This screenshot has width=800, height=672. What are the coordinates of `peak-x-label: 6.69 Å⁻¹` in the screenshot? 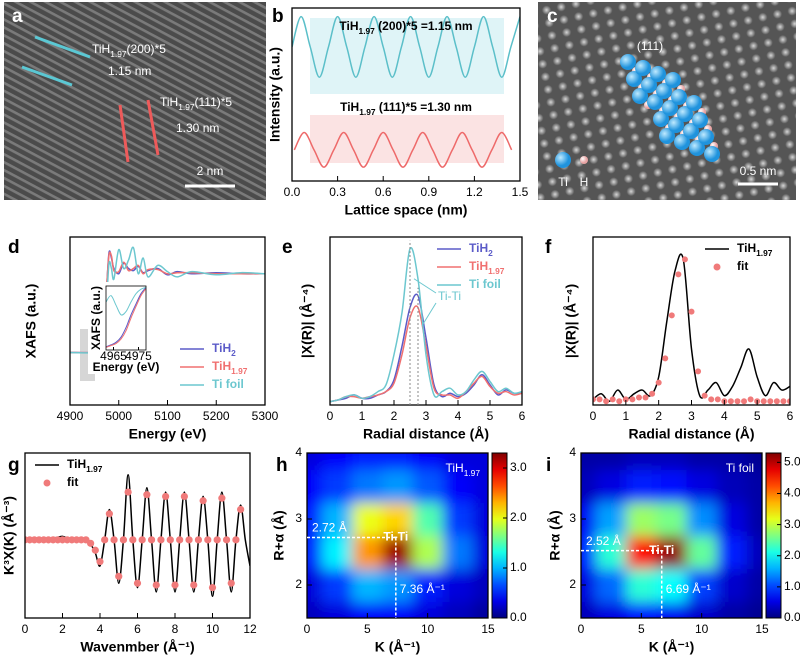 It's located at (688, 588).